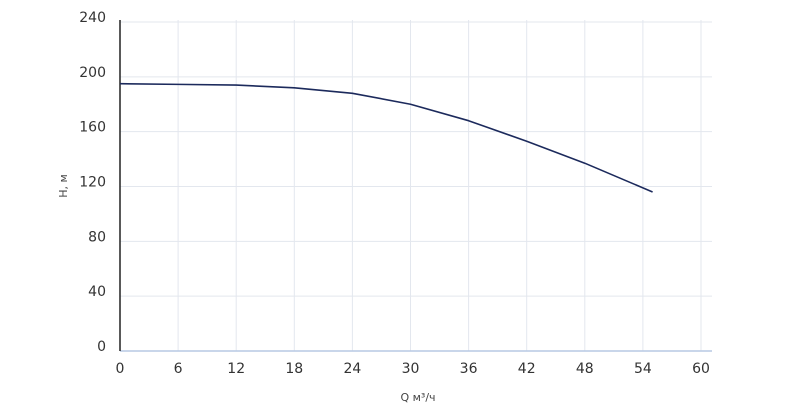 This screenshot has width=800, height=408. What do you see at coordinates (352, 369) in the screenshot?
I see `x-tick-label: 24` at bounding box center [352, 369].